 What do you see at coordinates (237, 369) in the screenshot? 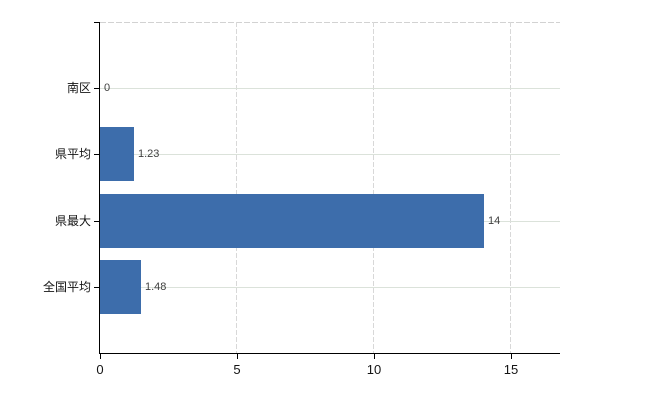
I see `x-axis-tick-label: 5` at bounding box center [237, 369].